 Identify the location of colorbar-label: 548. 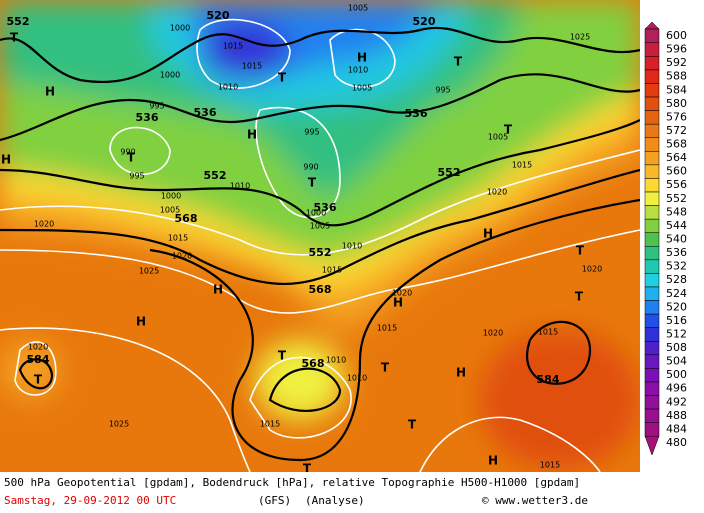
(676, 211).